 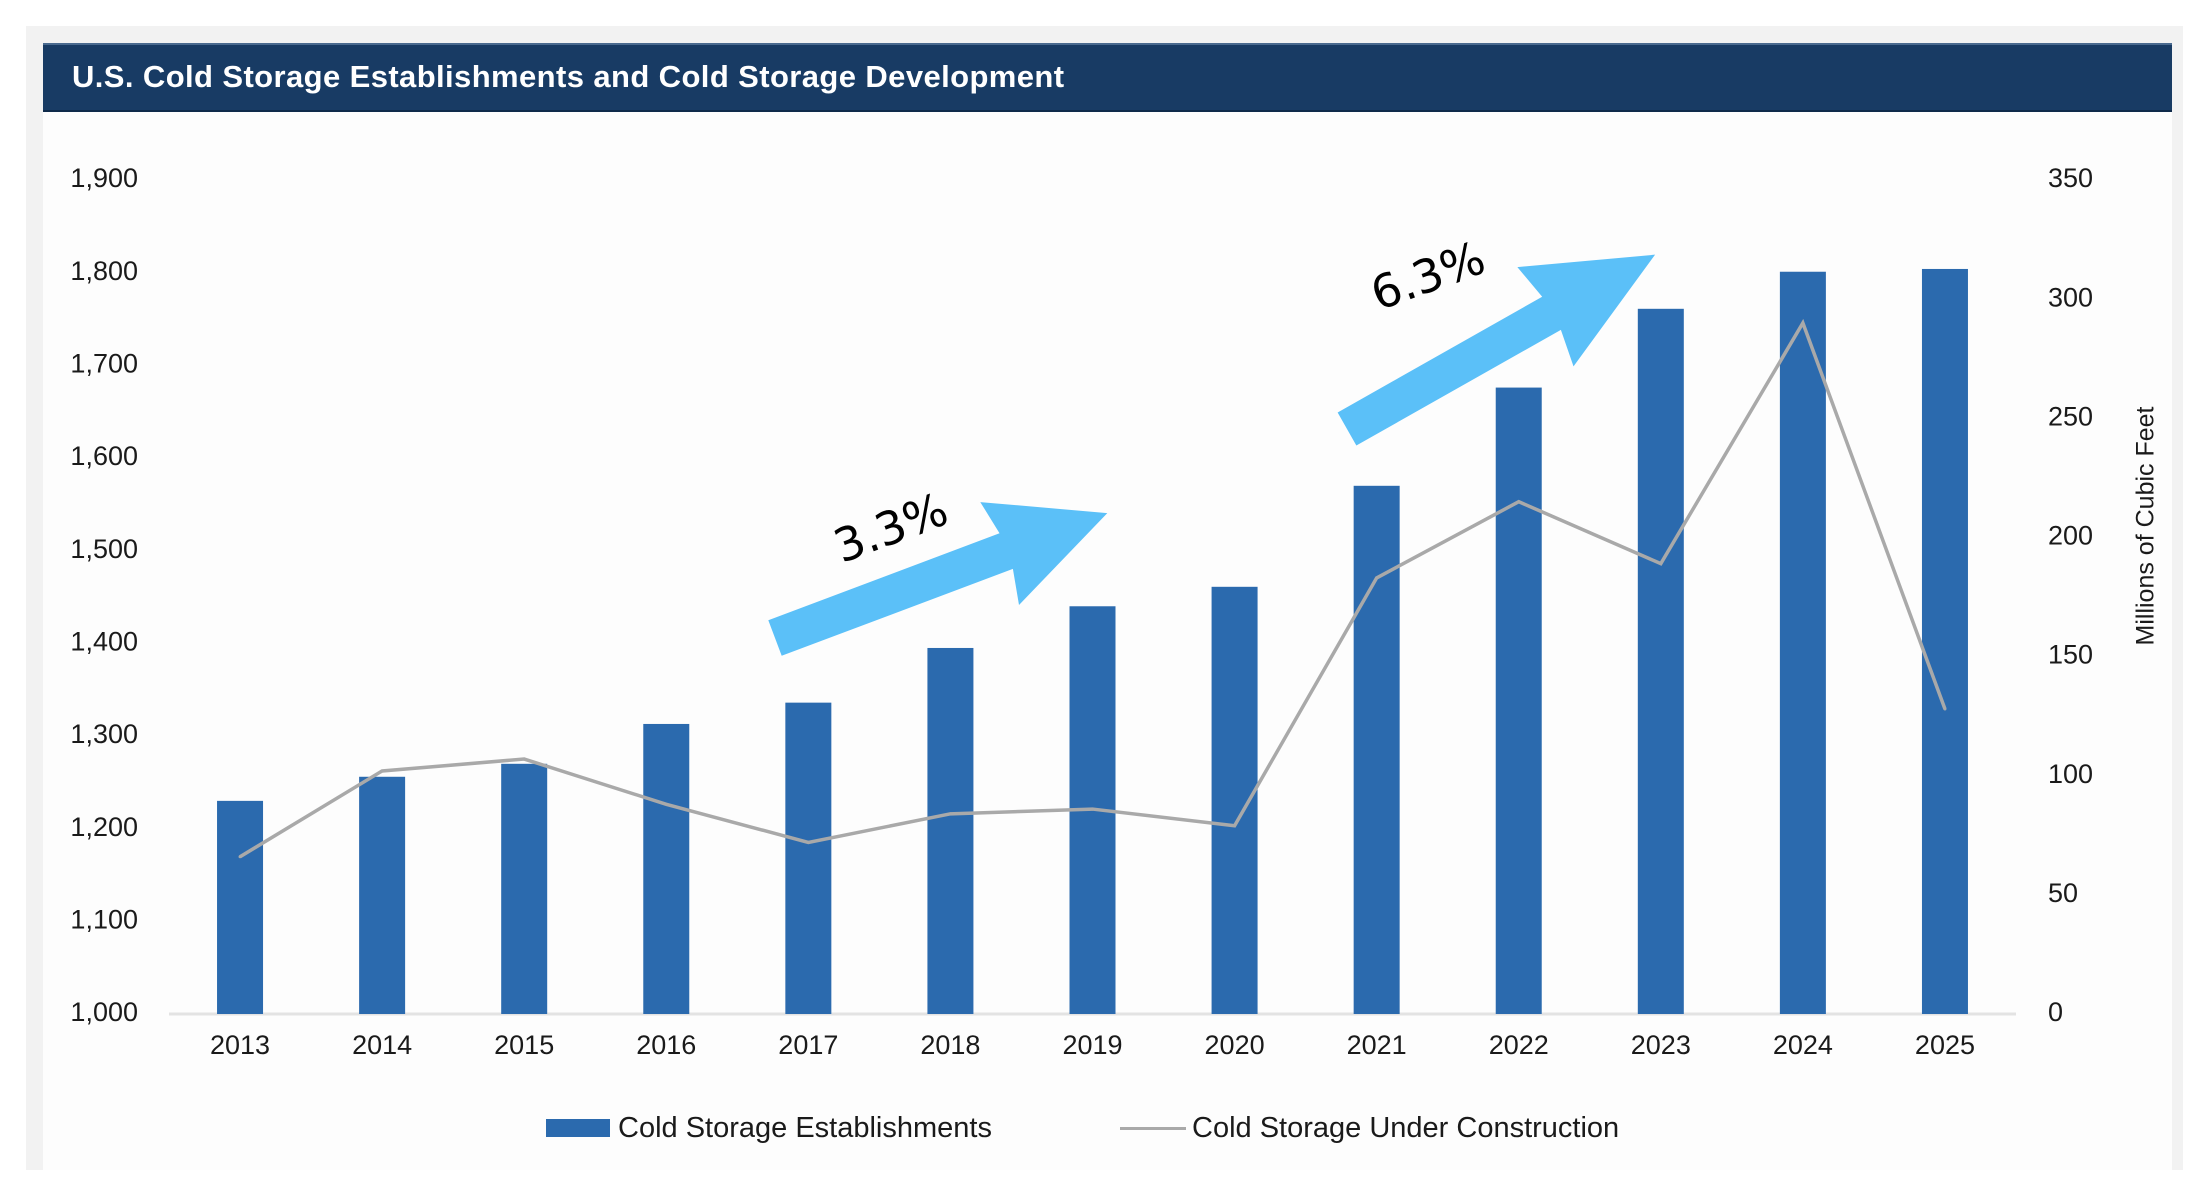 I want to click on x-tick-label: 2016, so click(x=666, y=1045).